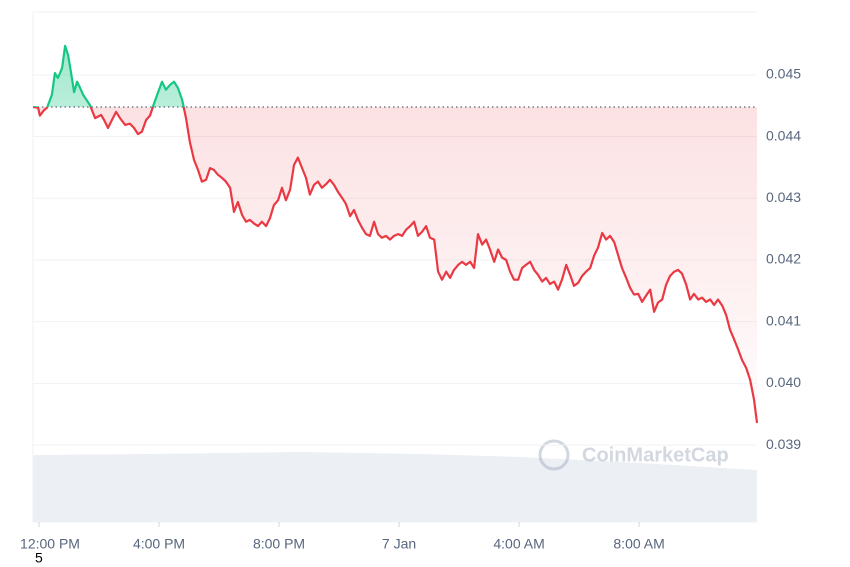 The height and width of the screenshot is (567, 850). I want to click on y-tick-label: 0.043, so click(783, 197).